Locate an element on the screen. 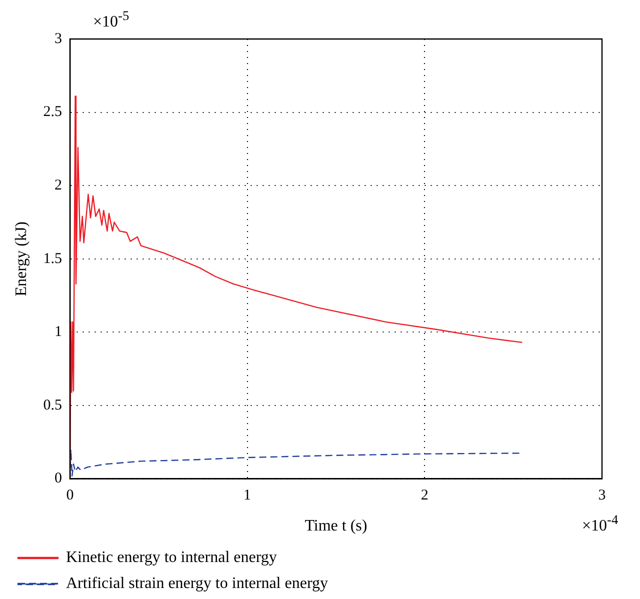 Image resolution: width=640 pixels, height=599 pixels. y-axis-title: Energy (kJ) is located at coordinates (21, 259).